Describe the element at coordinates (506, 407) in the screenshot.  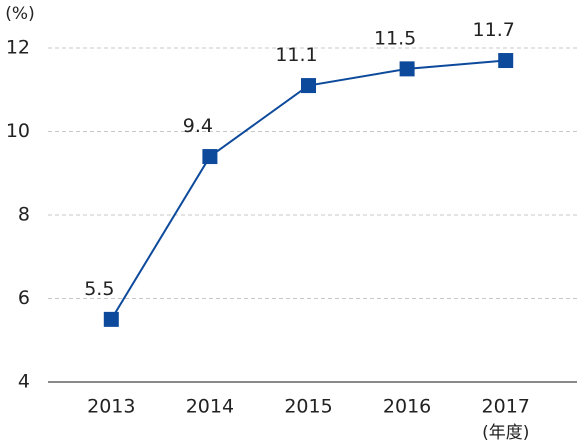
I see `x-tick-label: 2017` at that location.